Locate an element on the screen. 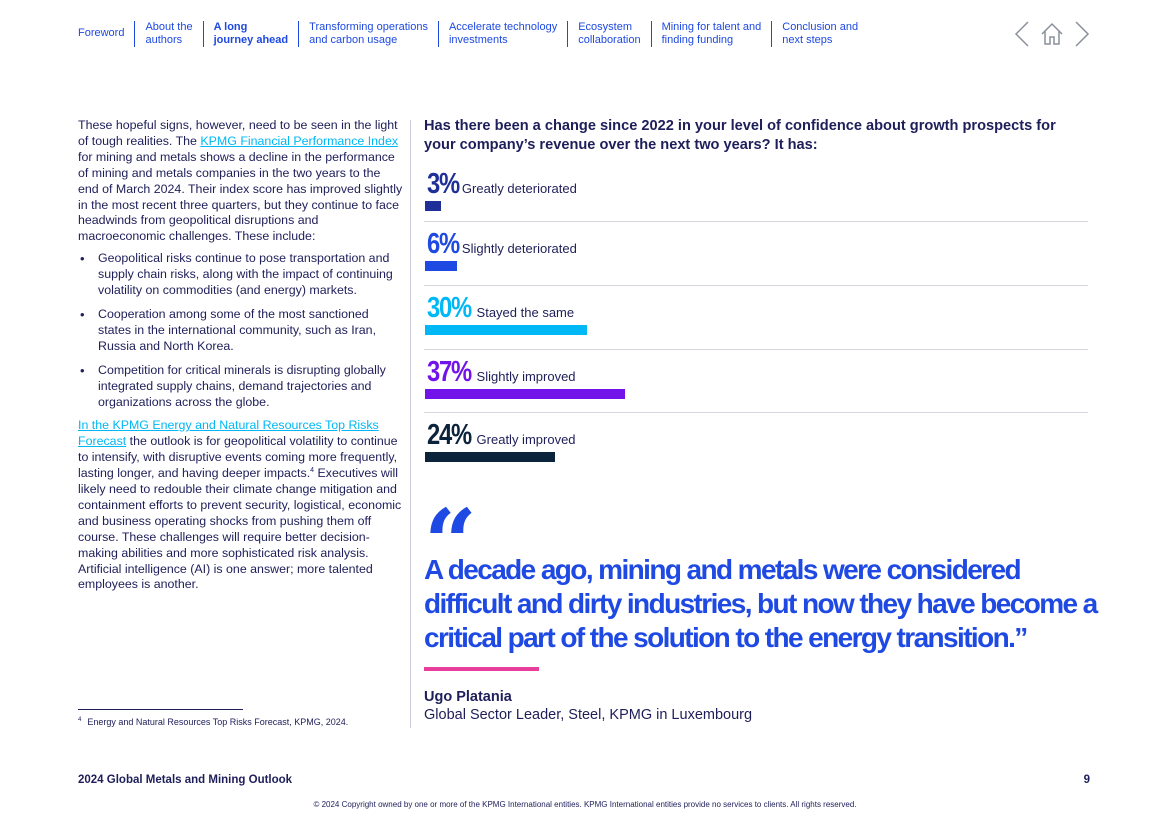 The height and width of the screenshot is (827, 1170). nav-label: investments is located at coordinates (478, 40).